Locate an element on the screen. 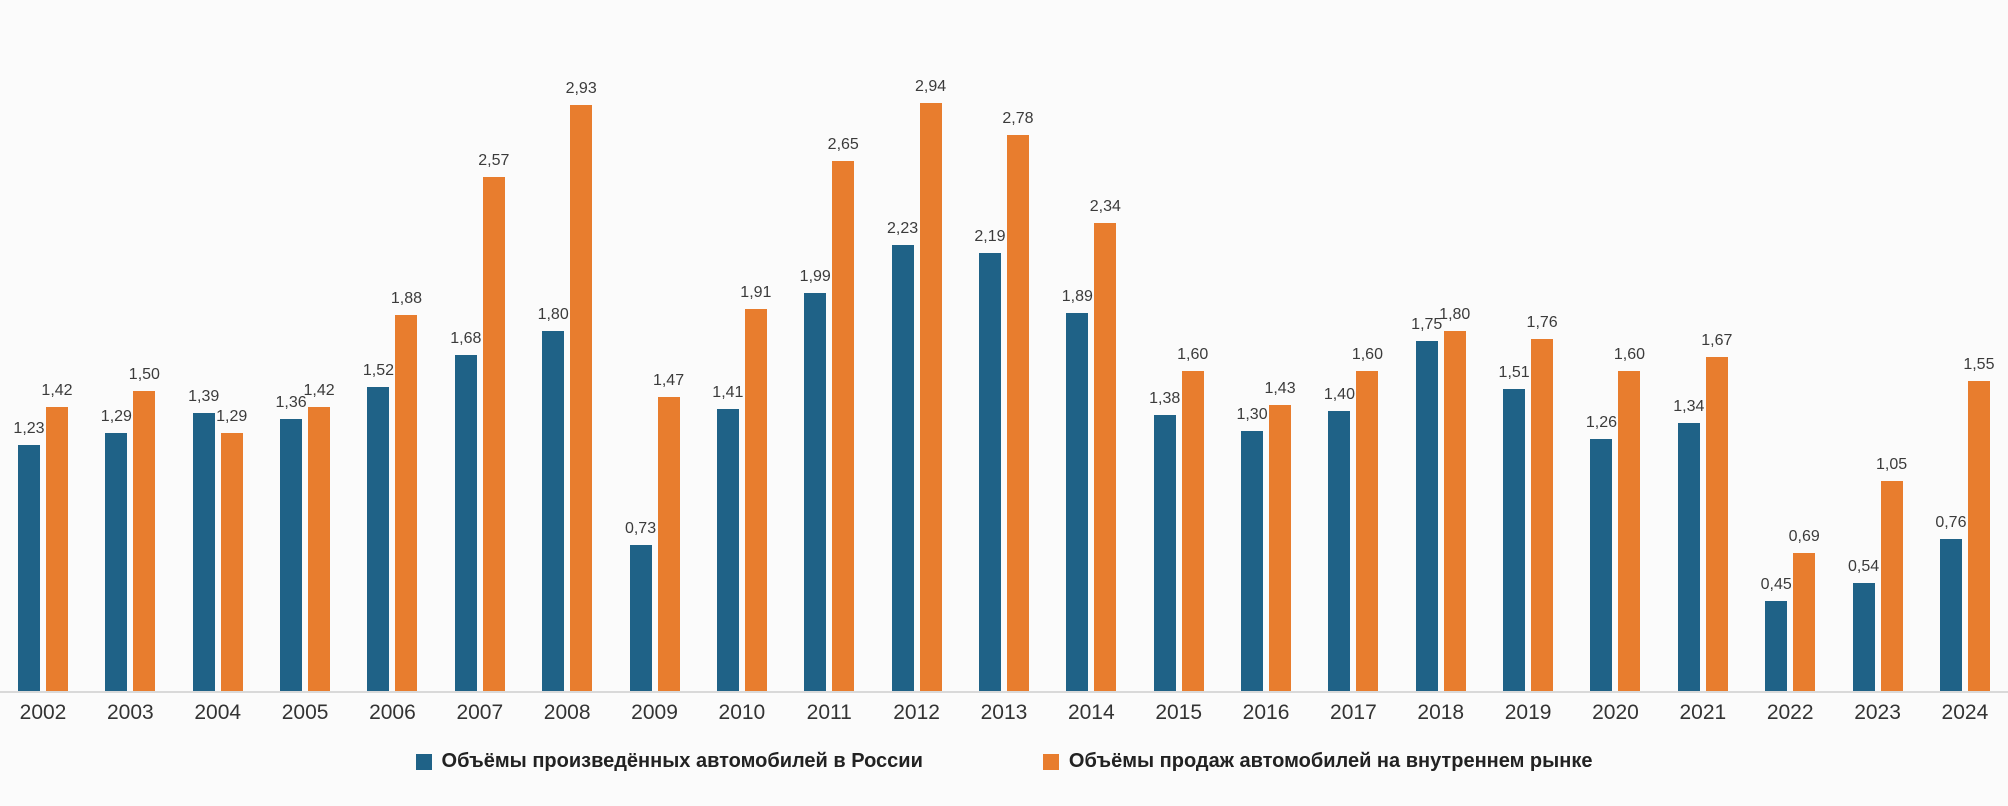 Image resolution: width=2008 pixels, height=806 pixels. bar: 1,40 is located at coordinates (1339, 538).